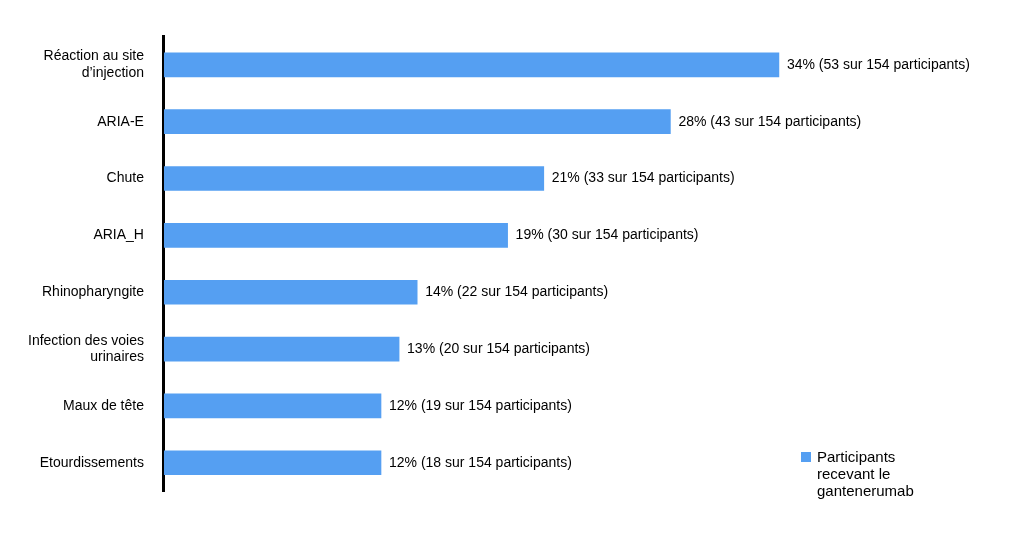 Image resolution: width=1031 pixels, height=536 pixels. What do you see at coordinates (643, 177) in the screenshot?
I see `data-label: 21% (33 sur 154 participants)` at bounding box center [643, 177].